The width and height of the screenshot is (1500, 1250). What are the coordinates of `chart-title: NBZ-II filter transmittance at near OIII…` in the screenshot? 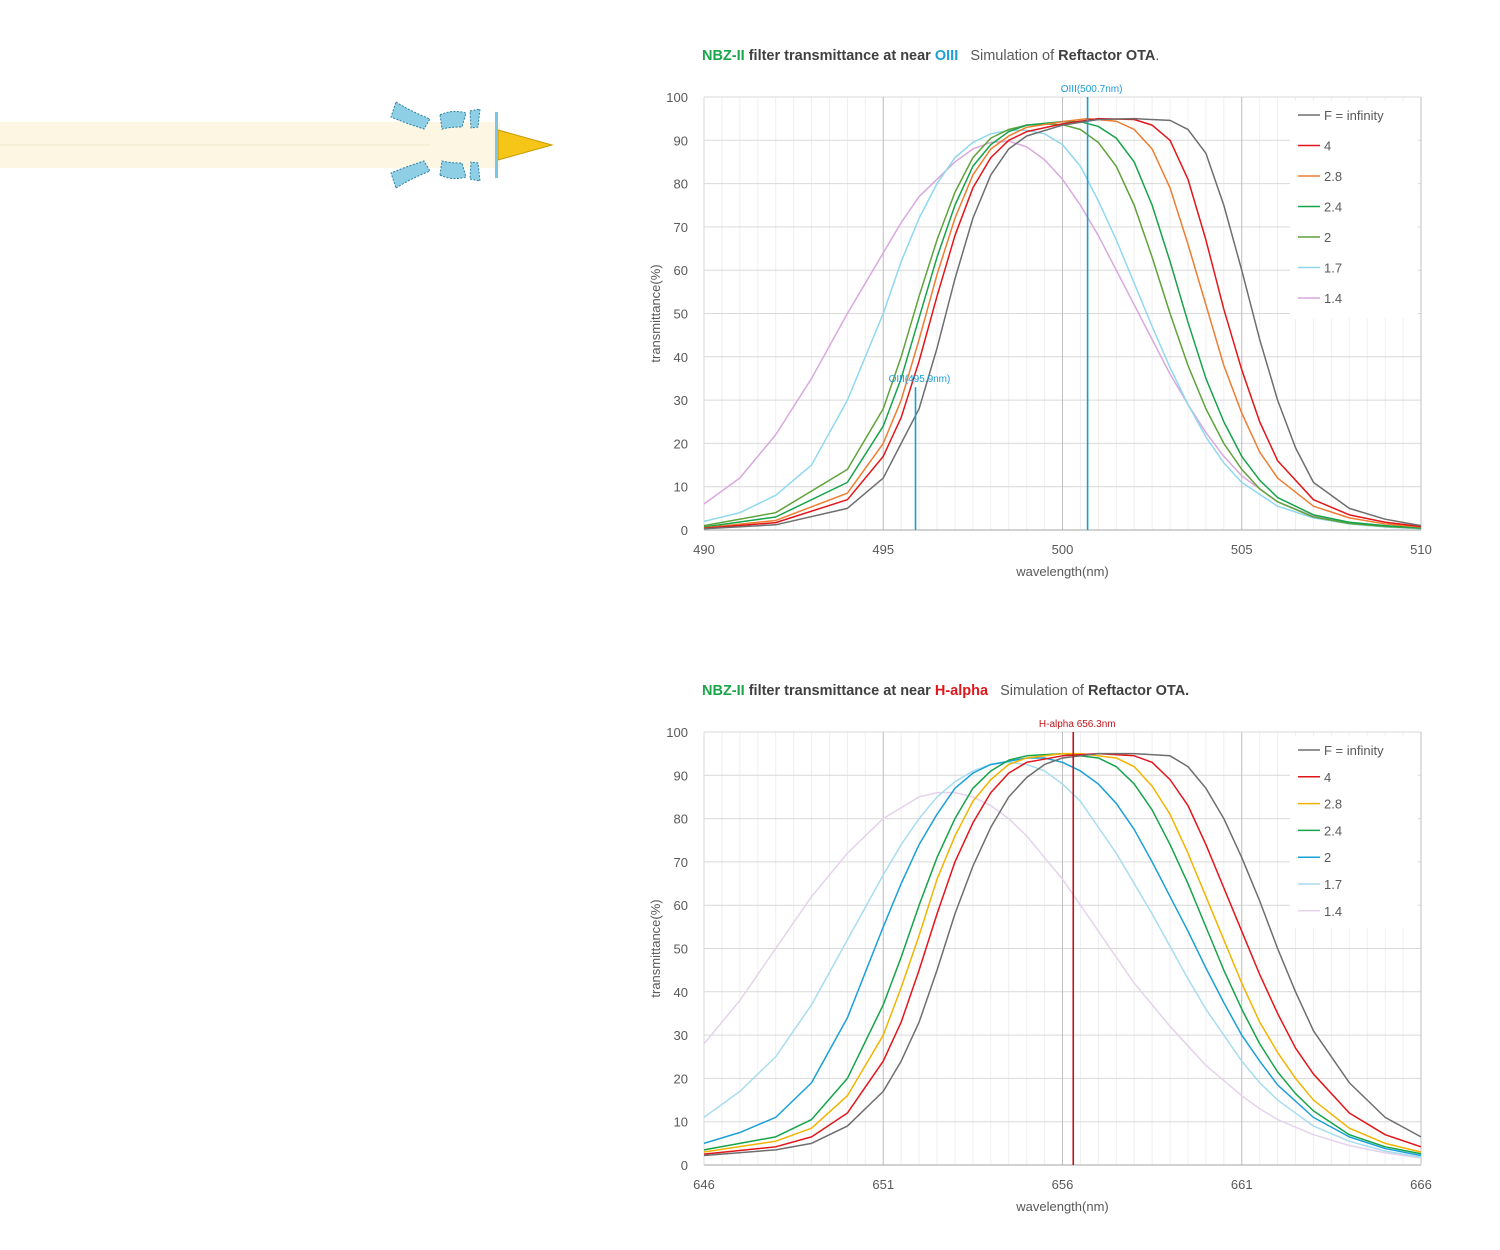 It's located at (930, 56).